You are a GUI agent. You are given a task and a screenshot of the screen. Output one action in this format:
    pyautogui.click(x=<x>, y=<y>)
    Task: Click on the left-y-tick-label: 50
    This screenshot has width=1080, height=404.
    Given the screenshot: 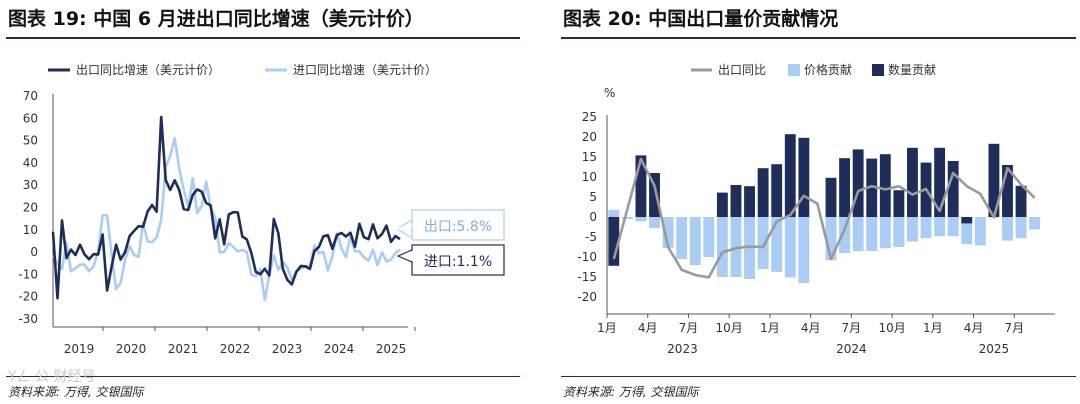 What is the action you would take?
    pyautogui.click(x=30, y=141)
    